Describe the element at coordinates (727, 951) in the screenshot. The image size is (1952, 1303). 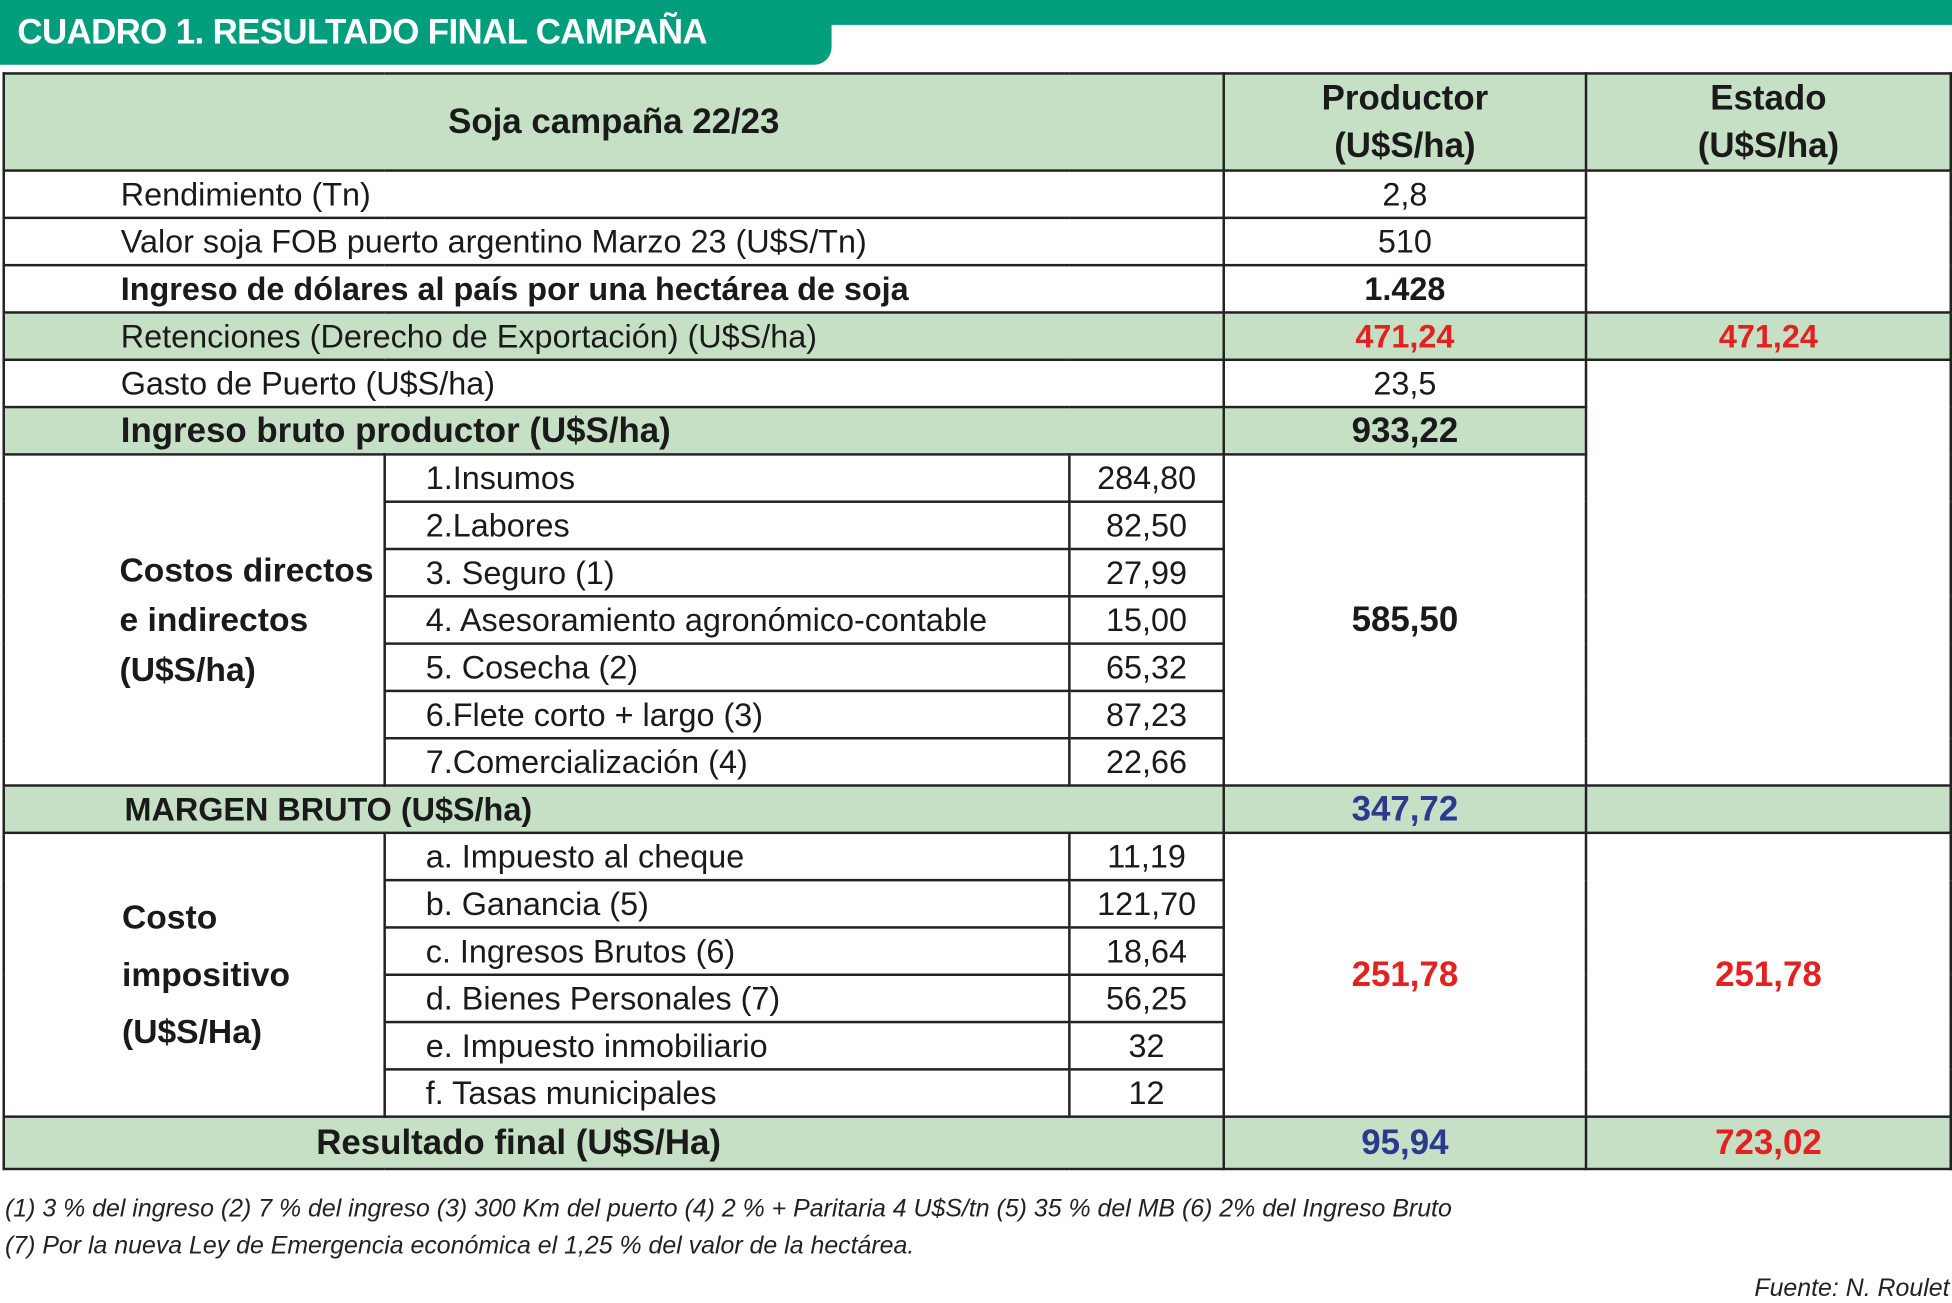
I see `tax-item-label: c. Ingresos Brutos (6)` at that location.